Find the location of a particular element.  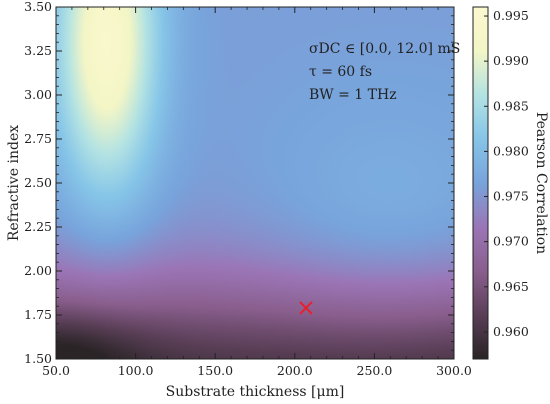

x-tick-label: 300.0 is located at coordinates (454, 370).